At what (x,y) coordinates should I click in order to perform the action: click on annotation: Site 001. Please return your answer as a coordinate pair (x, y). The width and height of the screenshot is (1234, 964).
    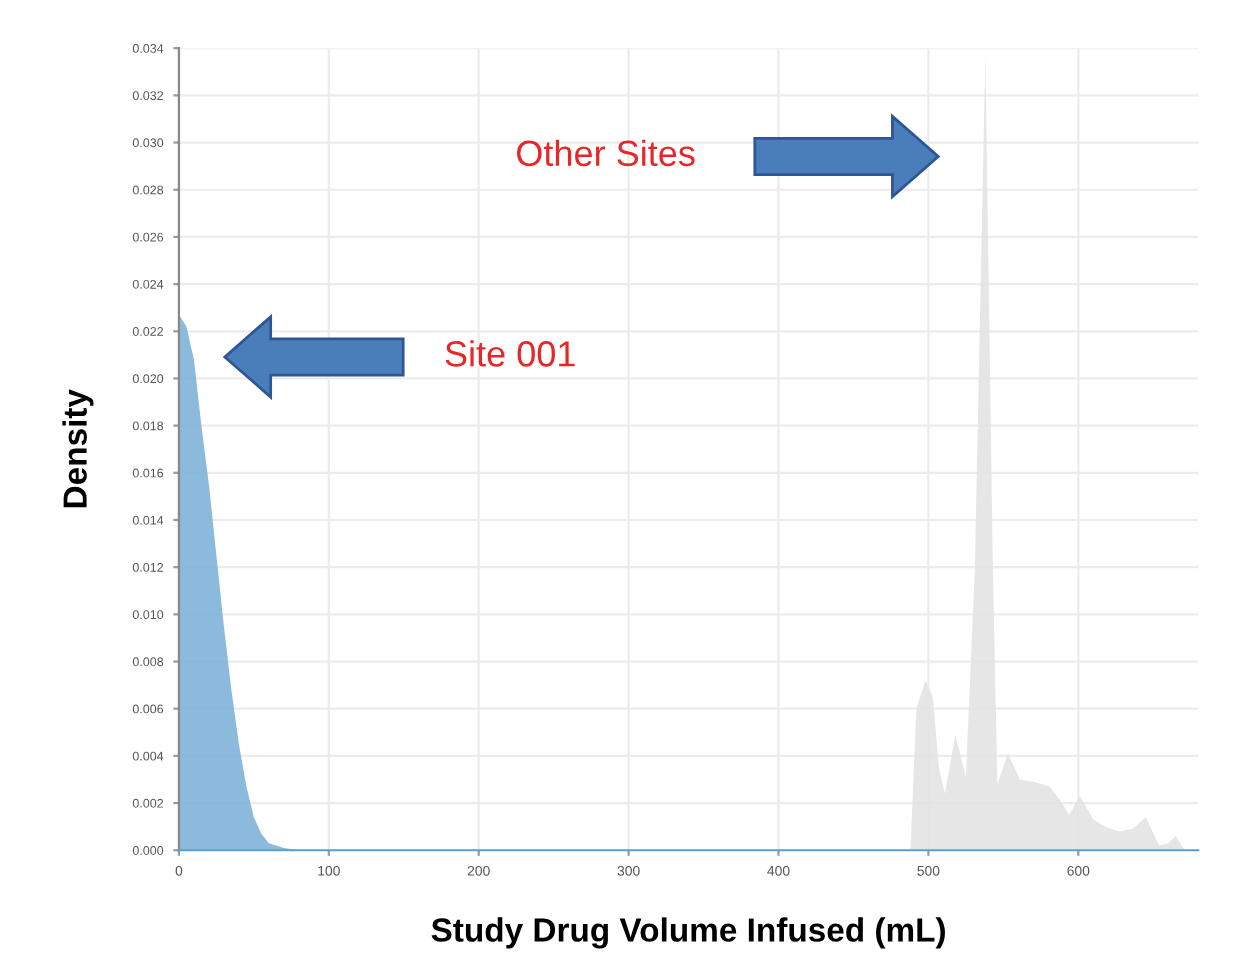
    Looking at the image, I should click on (510, 353).